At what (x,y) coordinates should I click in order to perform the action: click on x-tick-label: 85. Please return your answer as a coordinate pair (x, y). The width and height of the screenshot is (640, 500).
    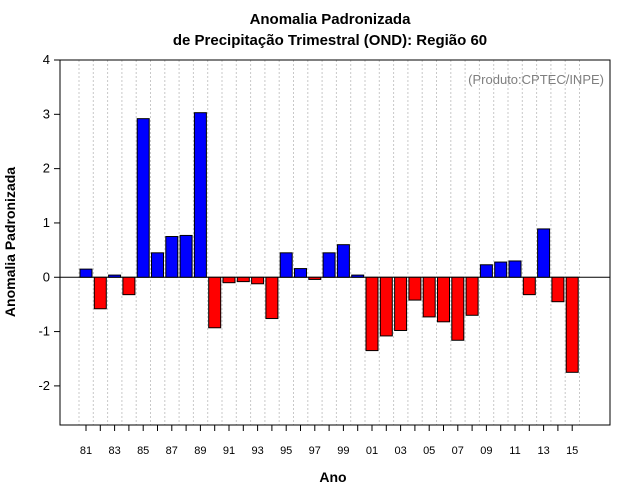
    Looking at the image, I should click on (143, 451).